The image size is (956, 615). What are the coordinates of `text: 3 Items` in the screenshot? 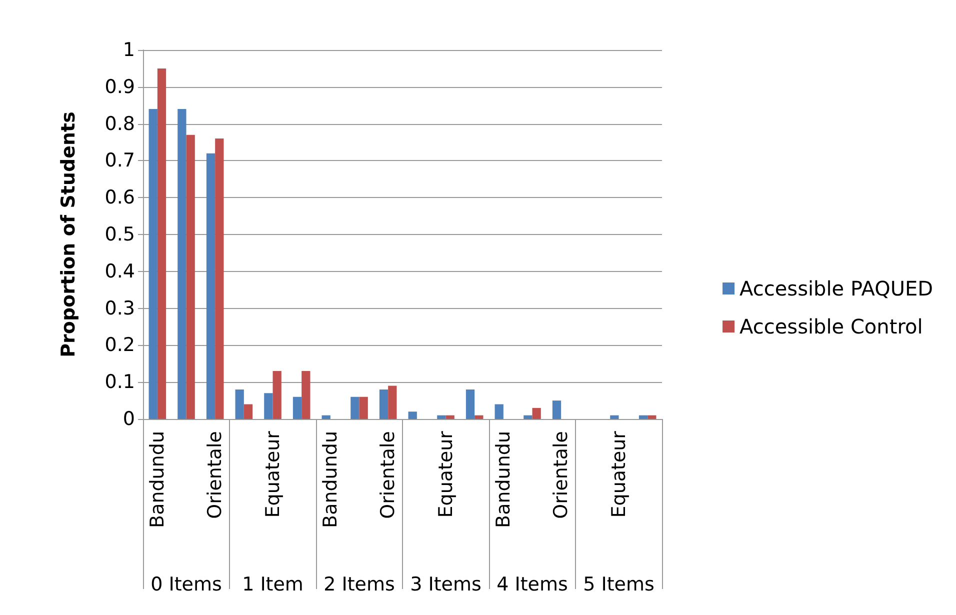 It's located at (446, 585).